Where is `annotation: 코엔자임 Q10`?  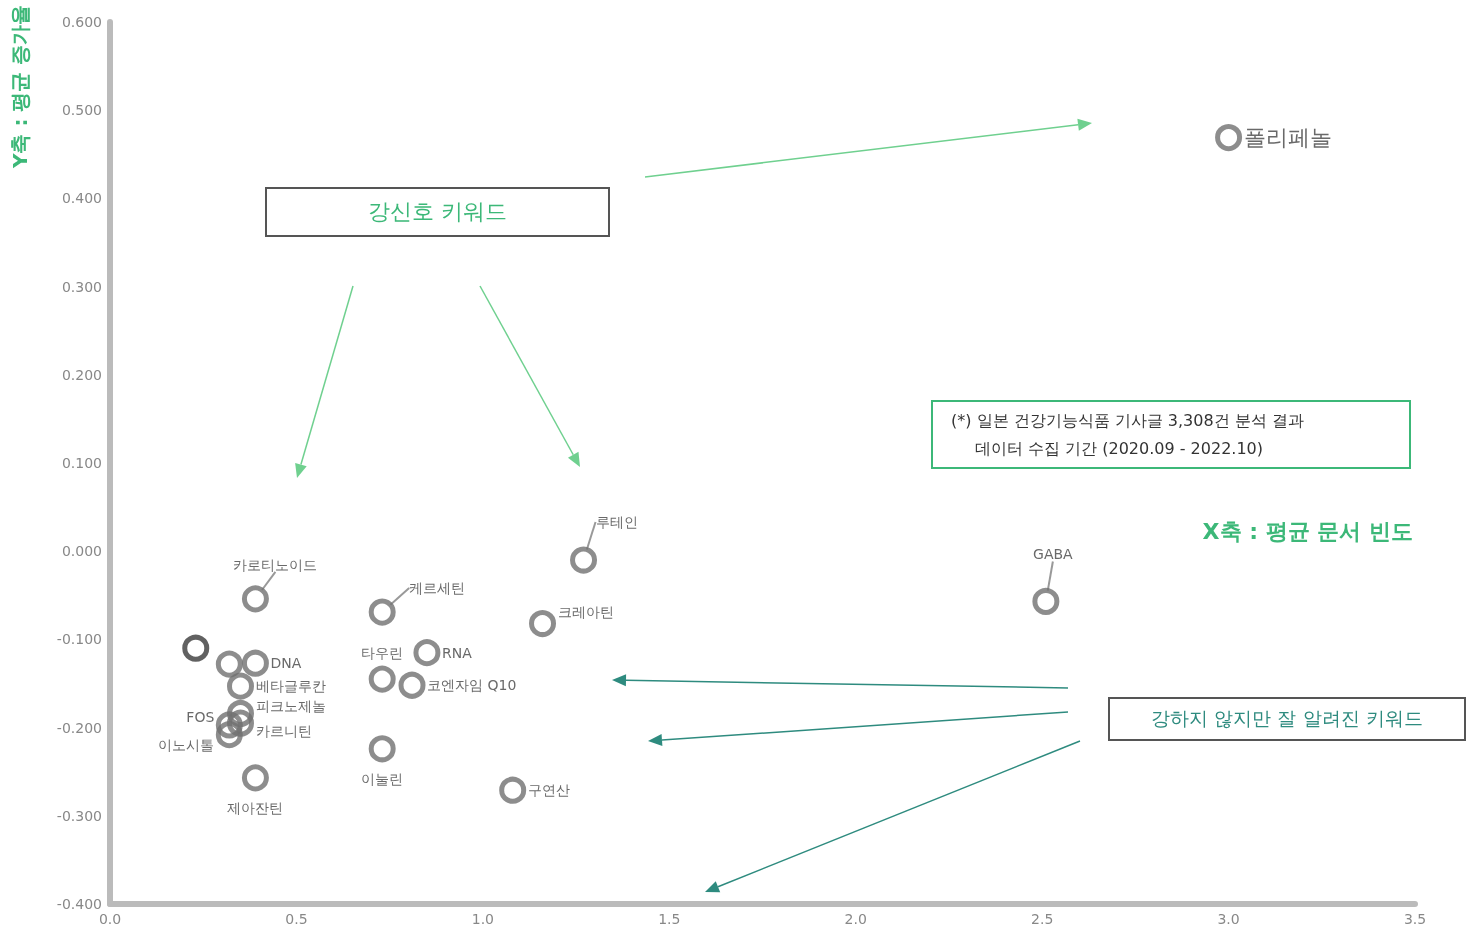 annotation: 코엔자임 Q10 is located at coordinates (472, 685).